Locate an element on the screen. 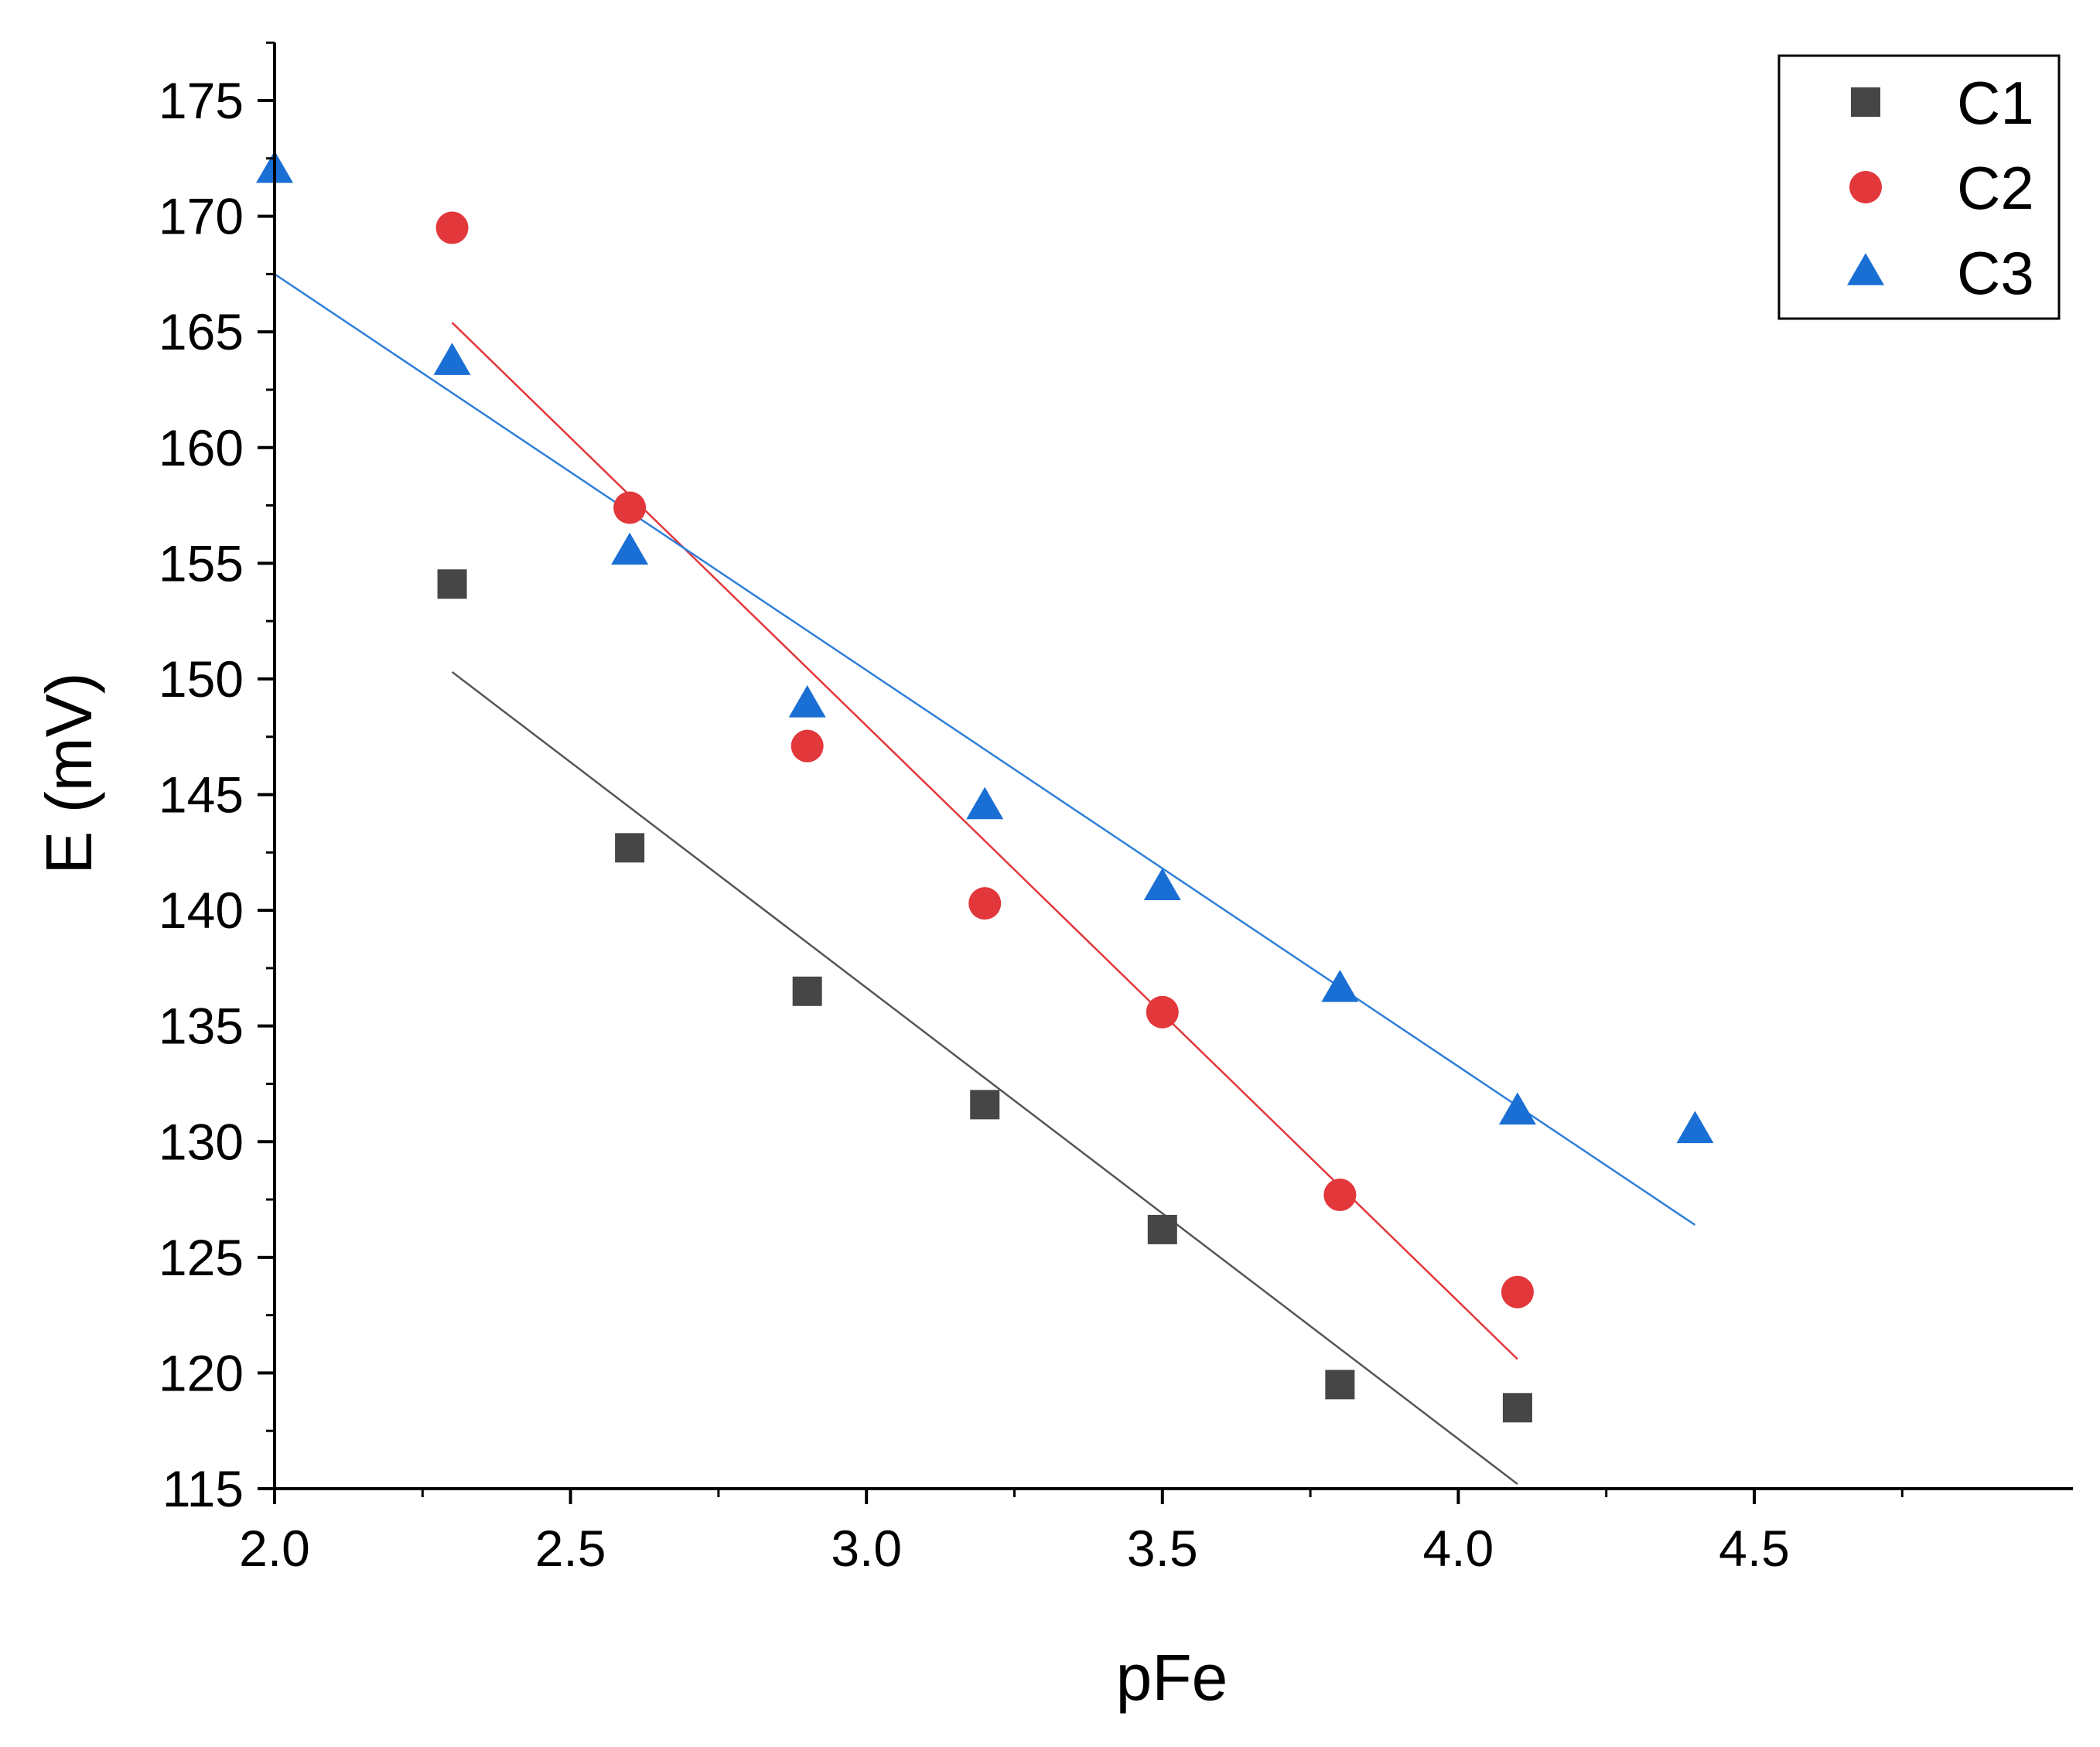 The width and height of the screenshot is (2100, 1747). y-tick-label: 160 is located at coordinates (202, 448).